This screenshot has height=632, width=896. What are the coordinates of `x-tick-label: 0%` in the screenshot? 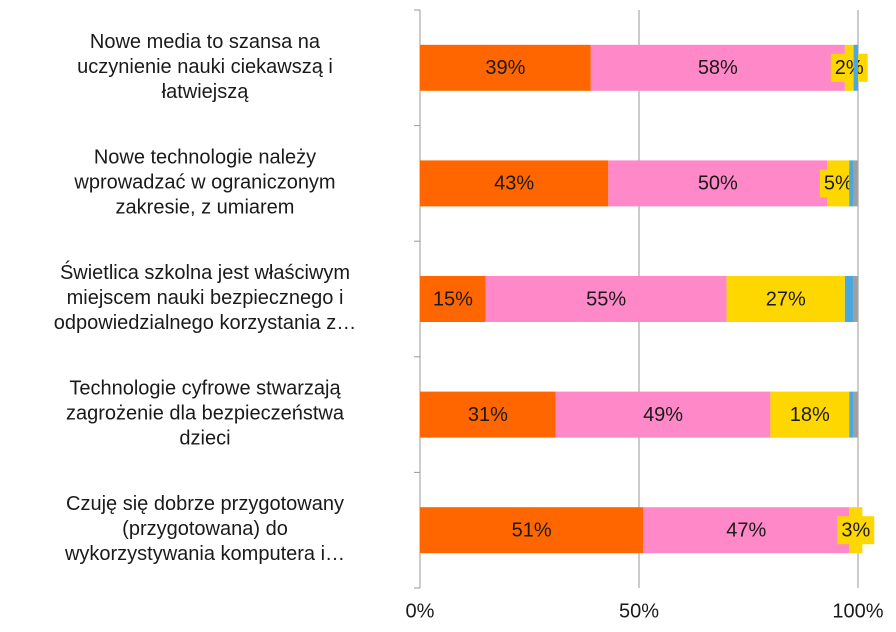 It's located at (420, 611).